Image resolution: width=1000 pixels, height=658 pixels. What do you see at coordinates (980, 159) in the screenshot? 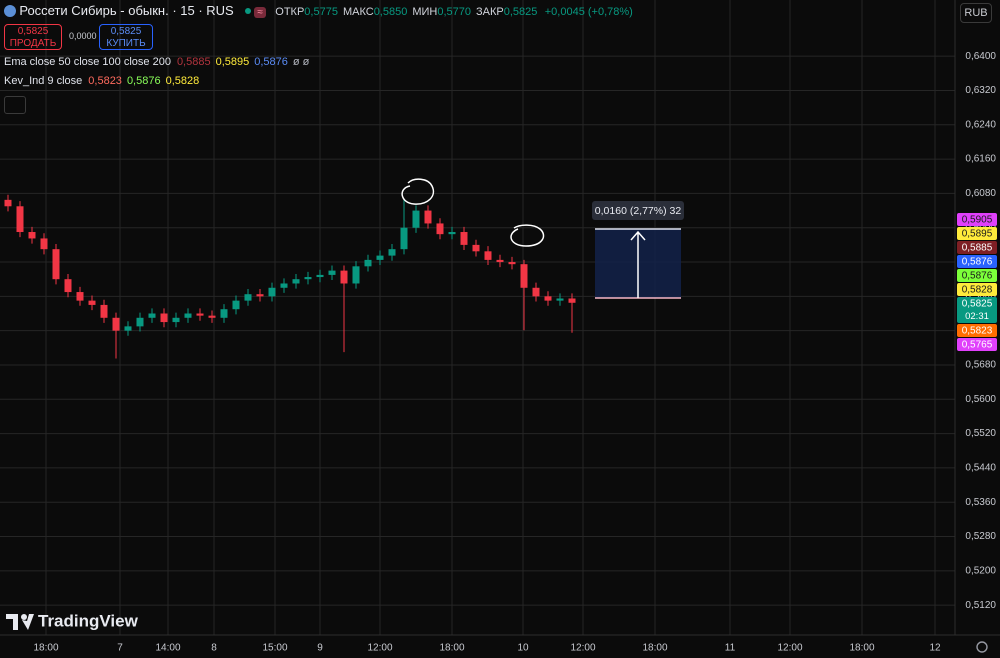
I see `y-tick-label: 0,6160` at bounding box center [980, 159].